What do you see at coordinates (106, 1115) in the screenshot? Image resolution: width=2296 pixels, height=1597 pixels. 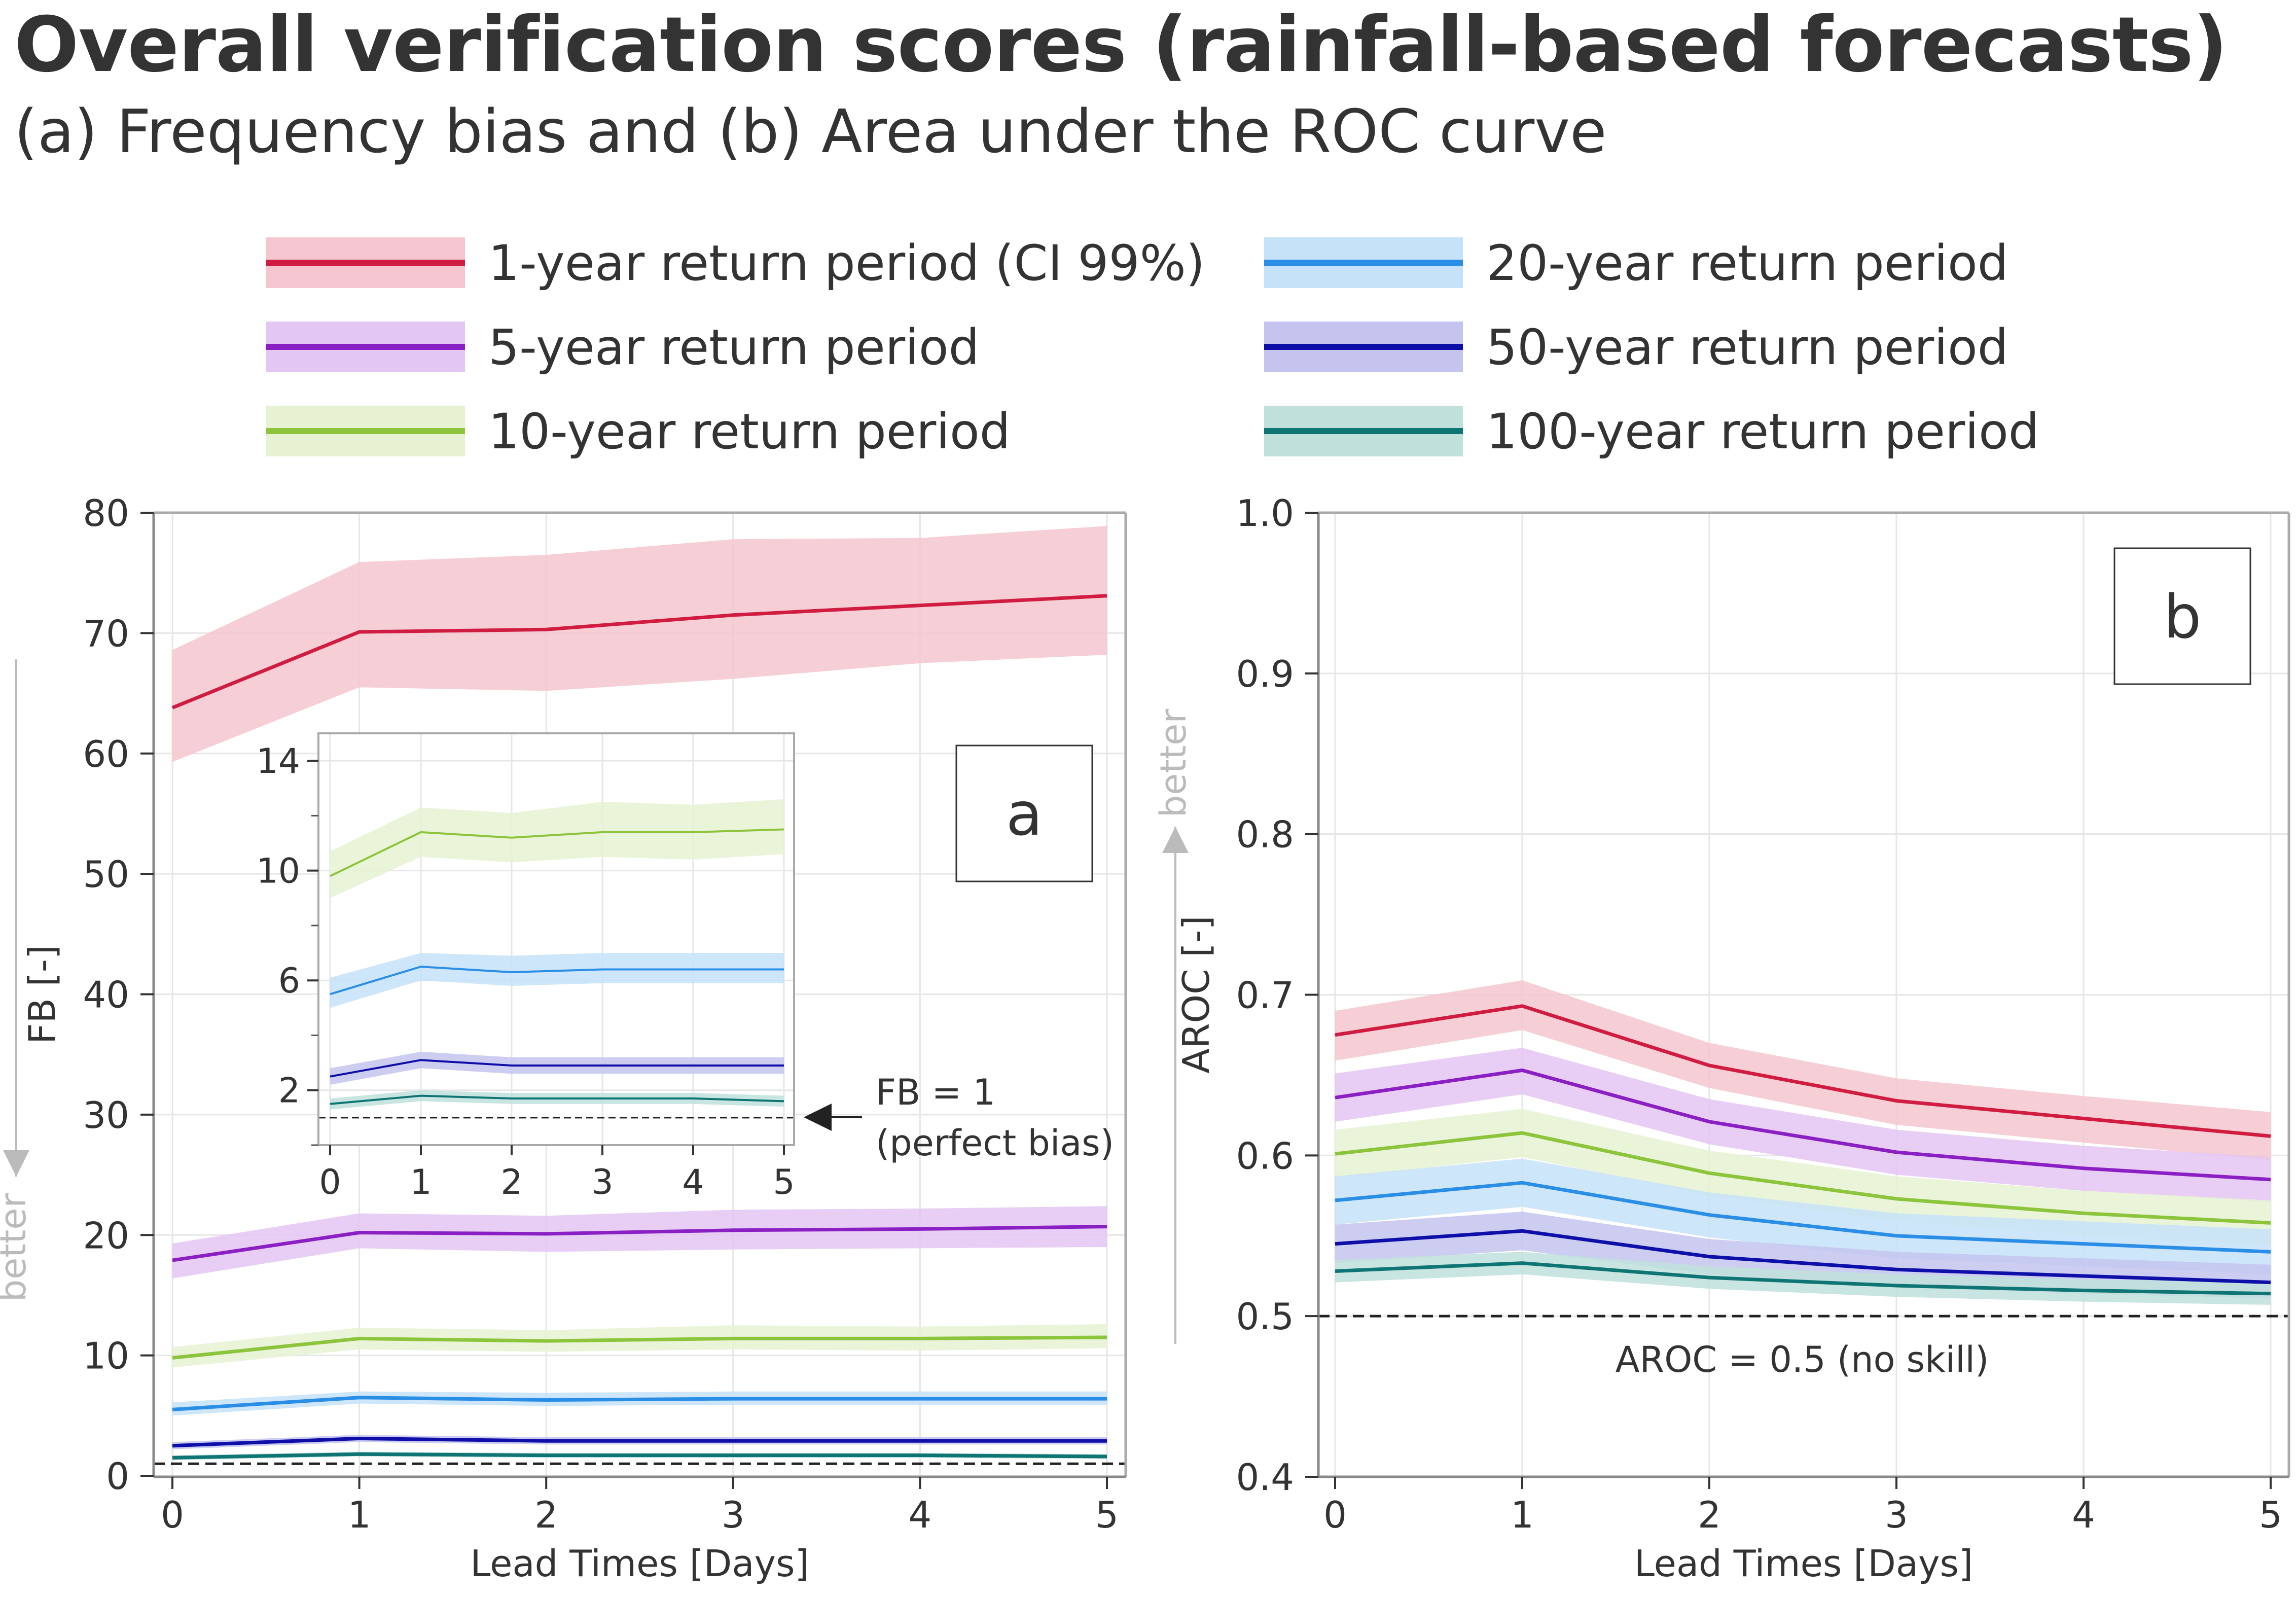 I see `tick-label-y: 30` at bounding box center [106, 1115].